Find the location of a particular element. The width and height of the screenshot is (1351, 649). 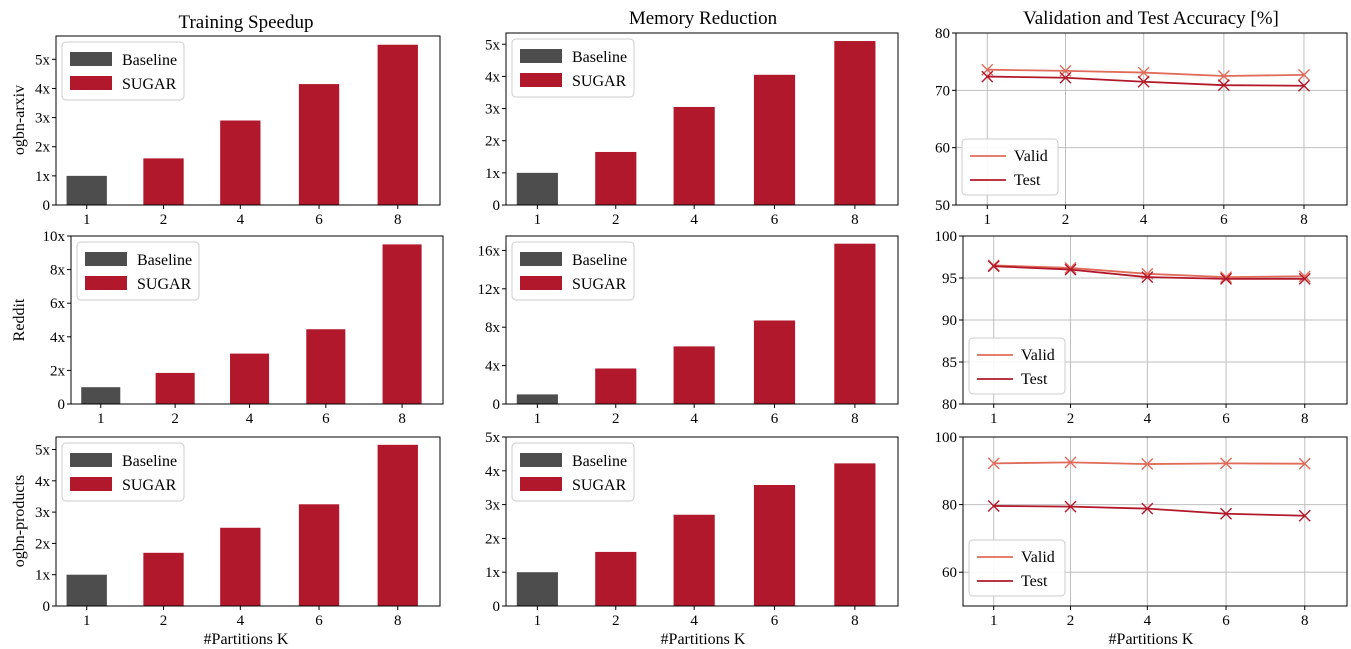

y-tick-label: 70 is located at coordinates (942, 91).